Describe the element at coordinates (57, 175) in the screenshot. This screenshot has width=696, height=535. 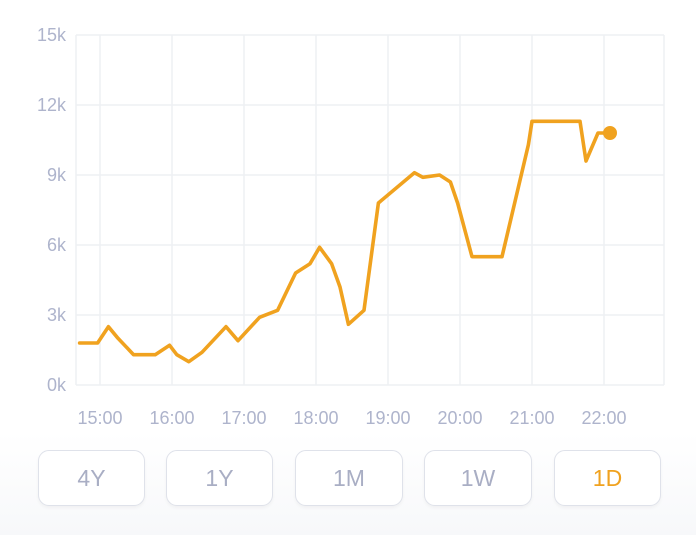
I see `y-tick-label: 9k` at that location.